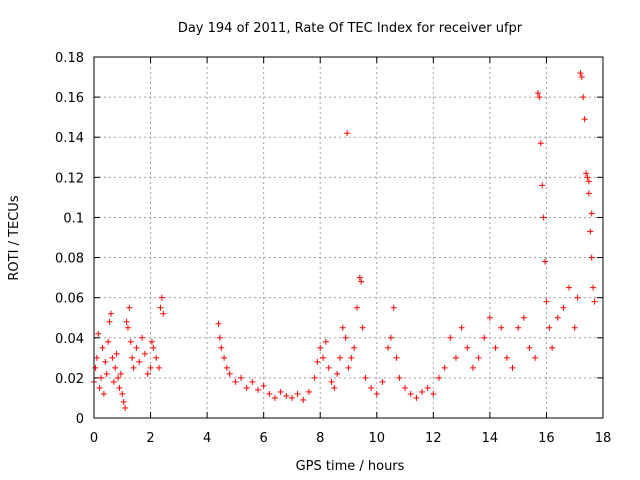 This screenshot has width=640, height=480. Describe the element at coordinates (69, 138) in the screenshot. I see `y-tick-label: 0.14` at that location.